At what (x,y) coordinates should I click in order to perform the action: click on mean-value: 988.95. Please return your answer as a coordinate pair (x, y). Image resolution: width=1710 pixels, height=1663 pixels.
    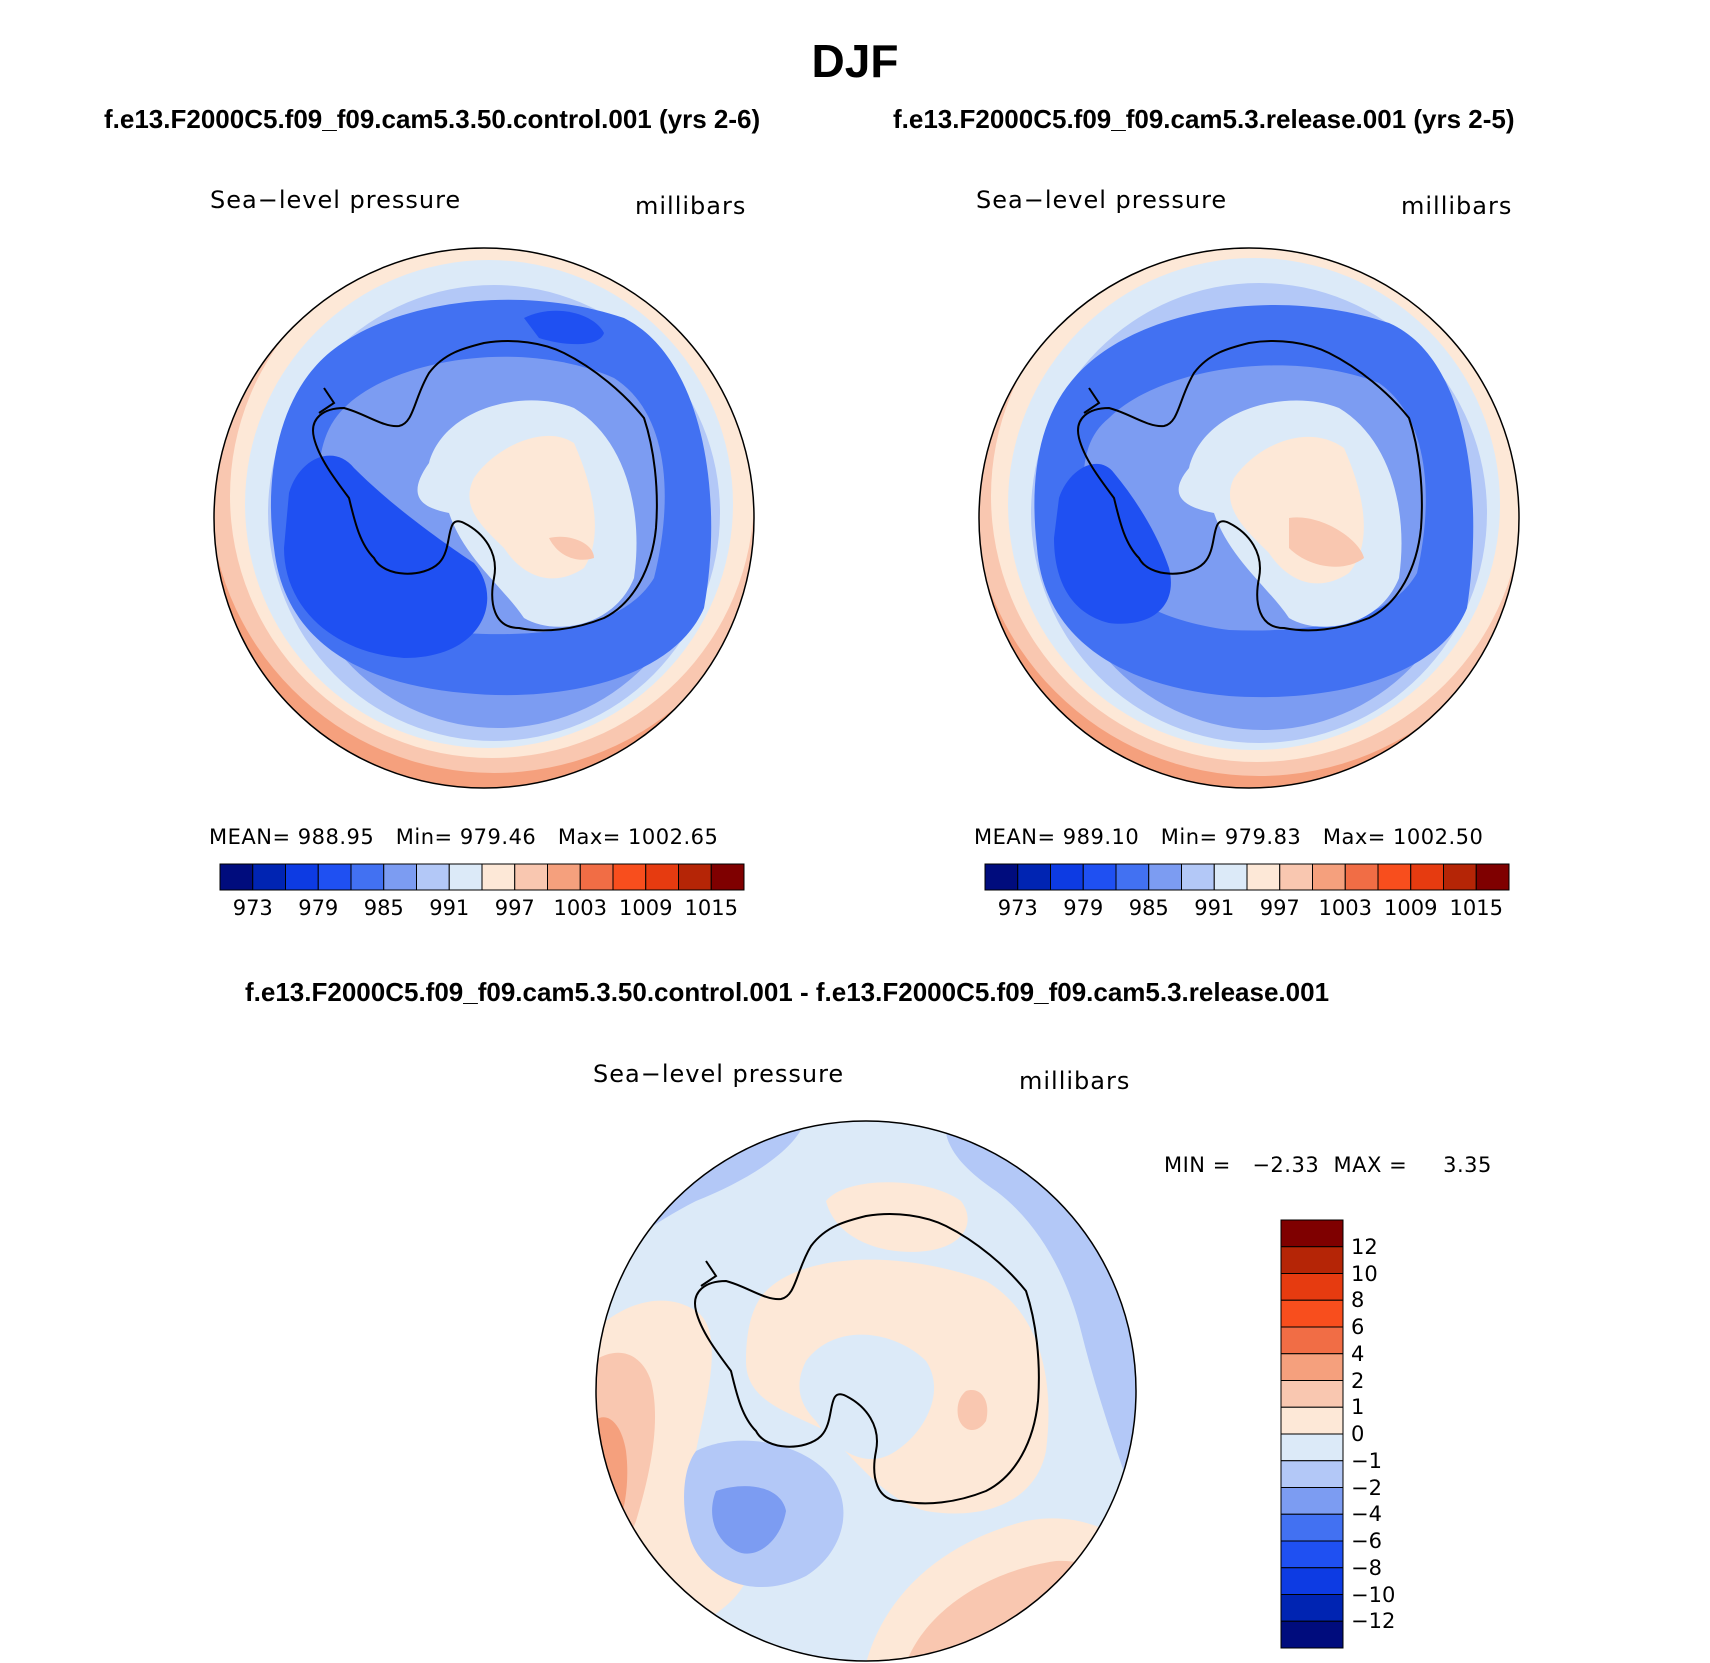
    Looking at the image, I should click on (336, 837).